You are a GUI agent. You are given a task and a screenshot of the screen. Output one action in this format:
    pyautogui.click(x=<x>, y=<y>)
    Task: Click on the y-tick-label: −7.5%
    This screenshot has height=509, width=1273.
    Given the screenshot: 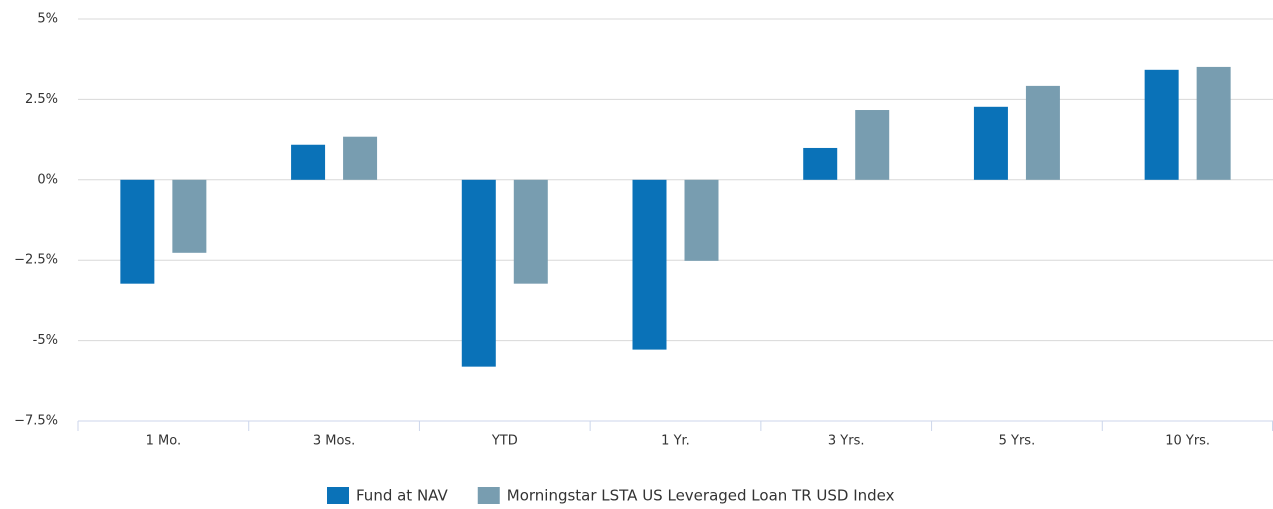 What is the action you would take?
    pyautogui.click(x=36, y=421)
    